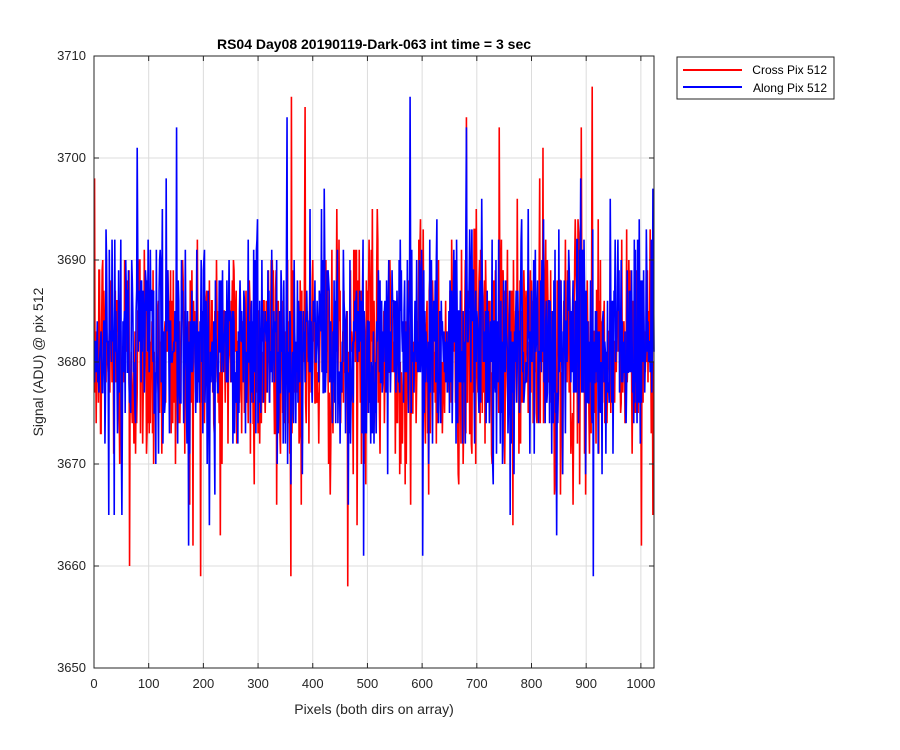 The width and height of the screenshot is (900, 750). What do you see at coordinates (258, 683) in the screenshot?
I see `x-tick-label: 300` at bounding box center [258, 683].